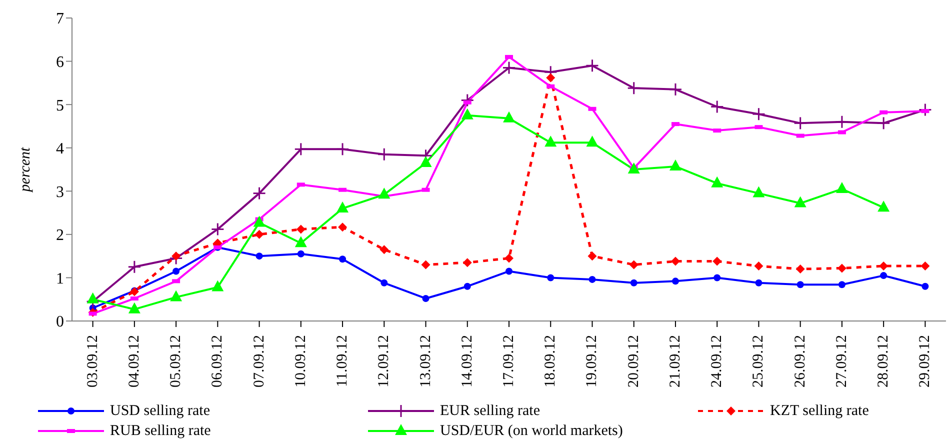 Image resolution: width=952 pixels, height=441 pixels. Describe the element at coordinates (509, 361) in the screenshot. I see `x-tick-label: 17.09.12` at that location.